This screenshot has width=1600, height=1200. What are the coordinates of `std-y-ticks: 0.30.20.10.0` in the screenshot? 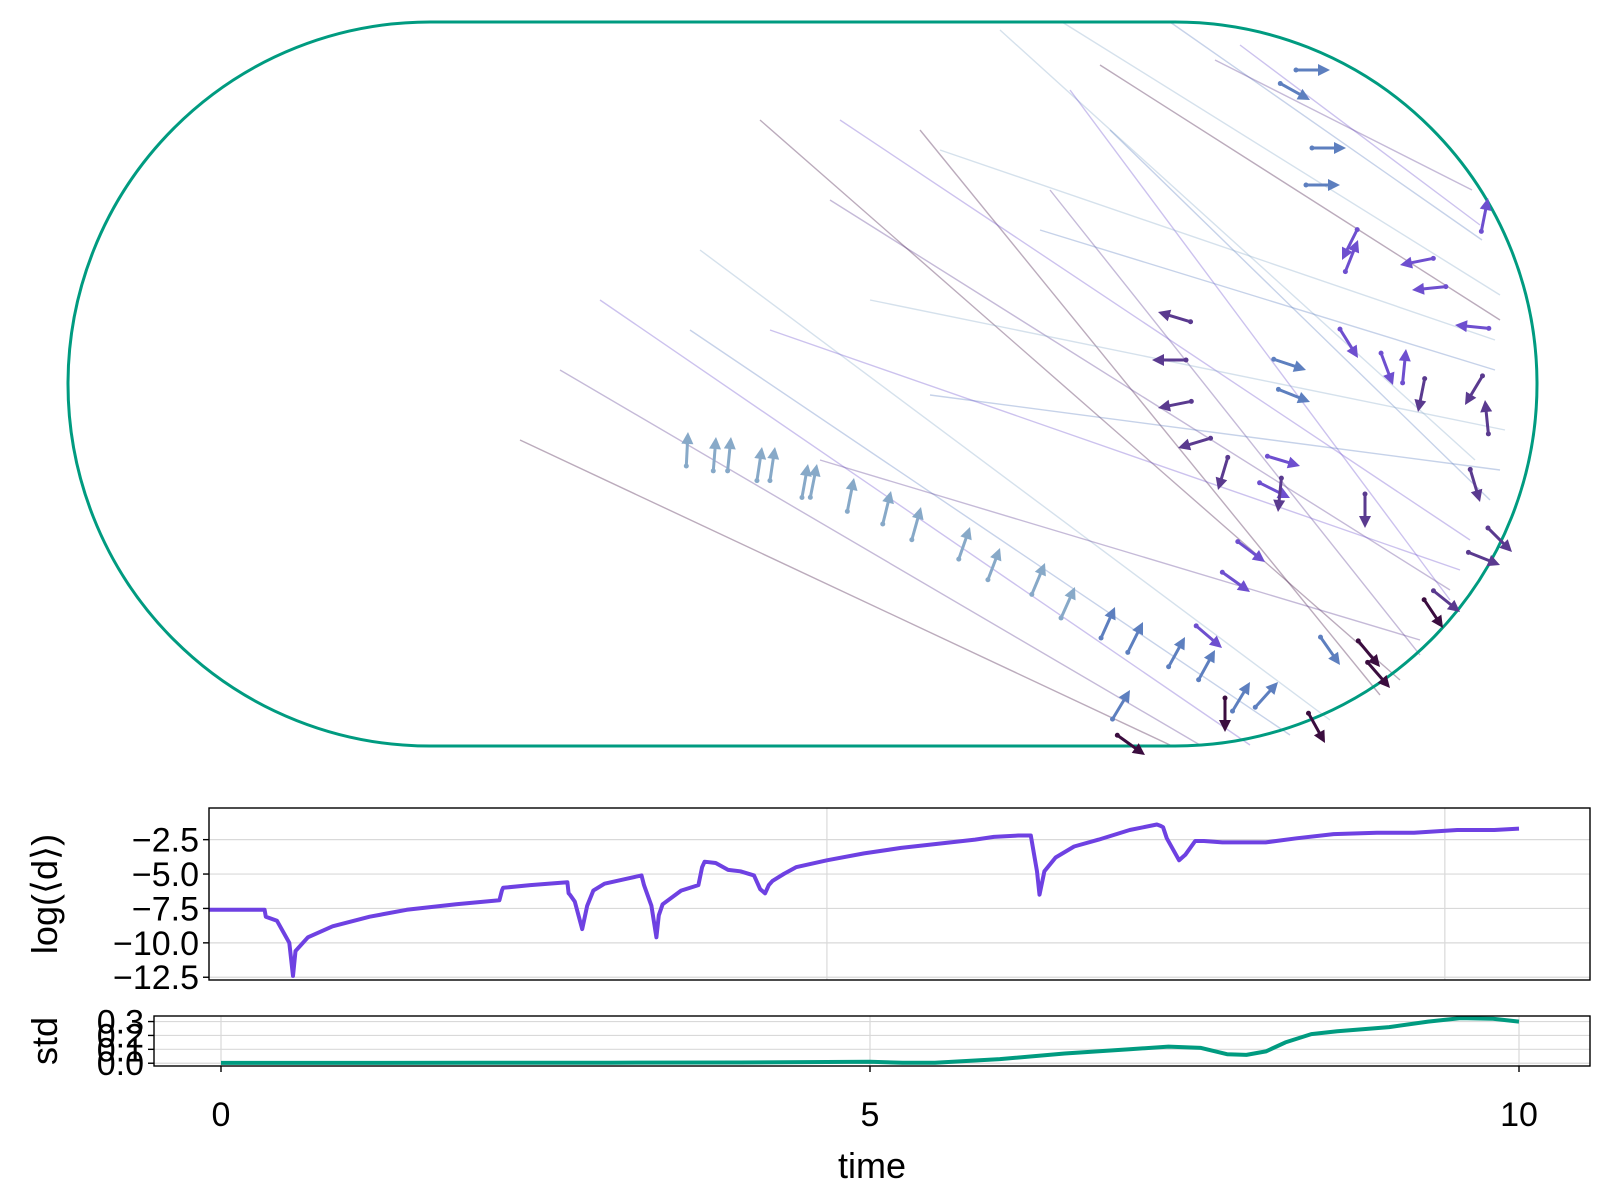 It's located at (125, 1043).